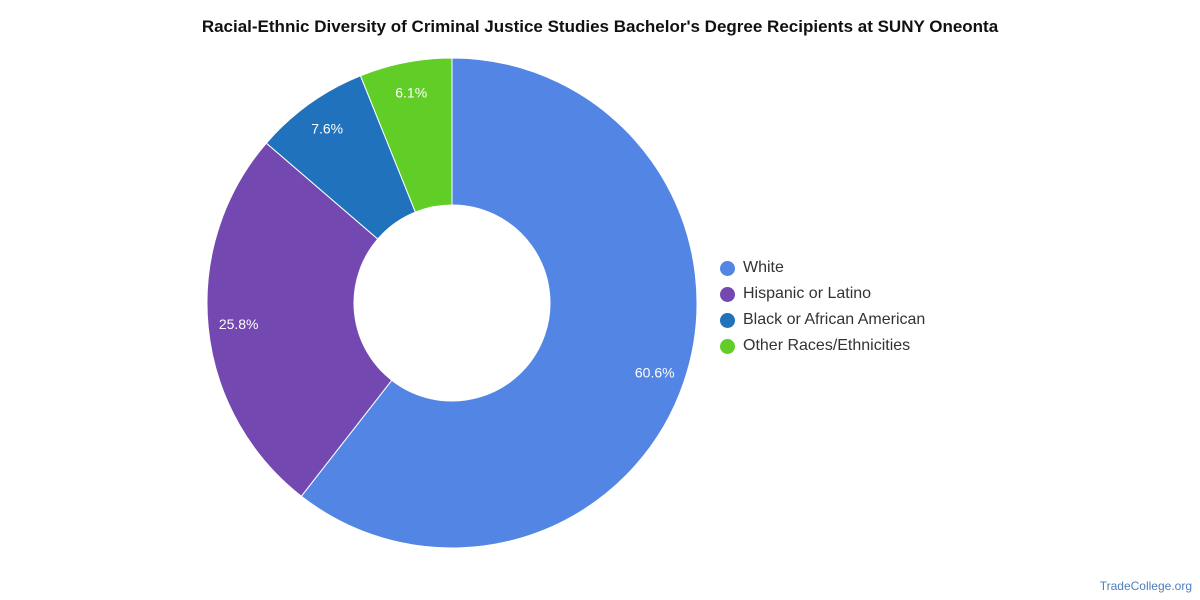 The height and width of the screenshot is (600, 1200). What do you see at coordinates (763, 267) in the screenshot?
I see `legend-label-white: White` at bounding box center [763, 267].